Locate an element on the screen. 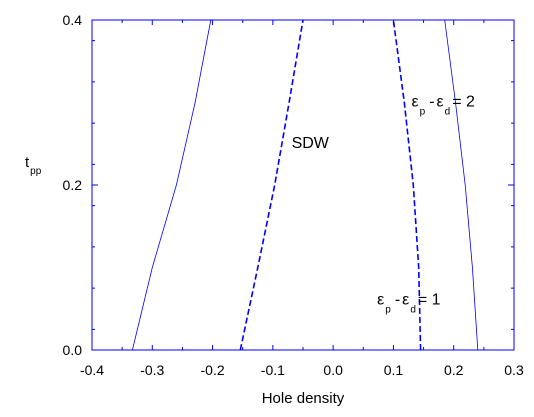 This screenshot has height=417, width=534. y-axis-title-sub: pp is located at coordinates (36, 171).